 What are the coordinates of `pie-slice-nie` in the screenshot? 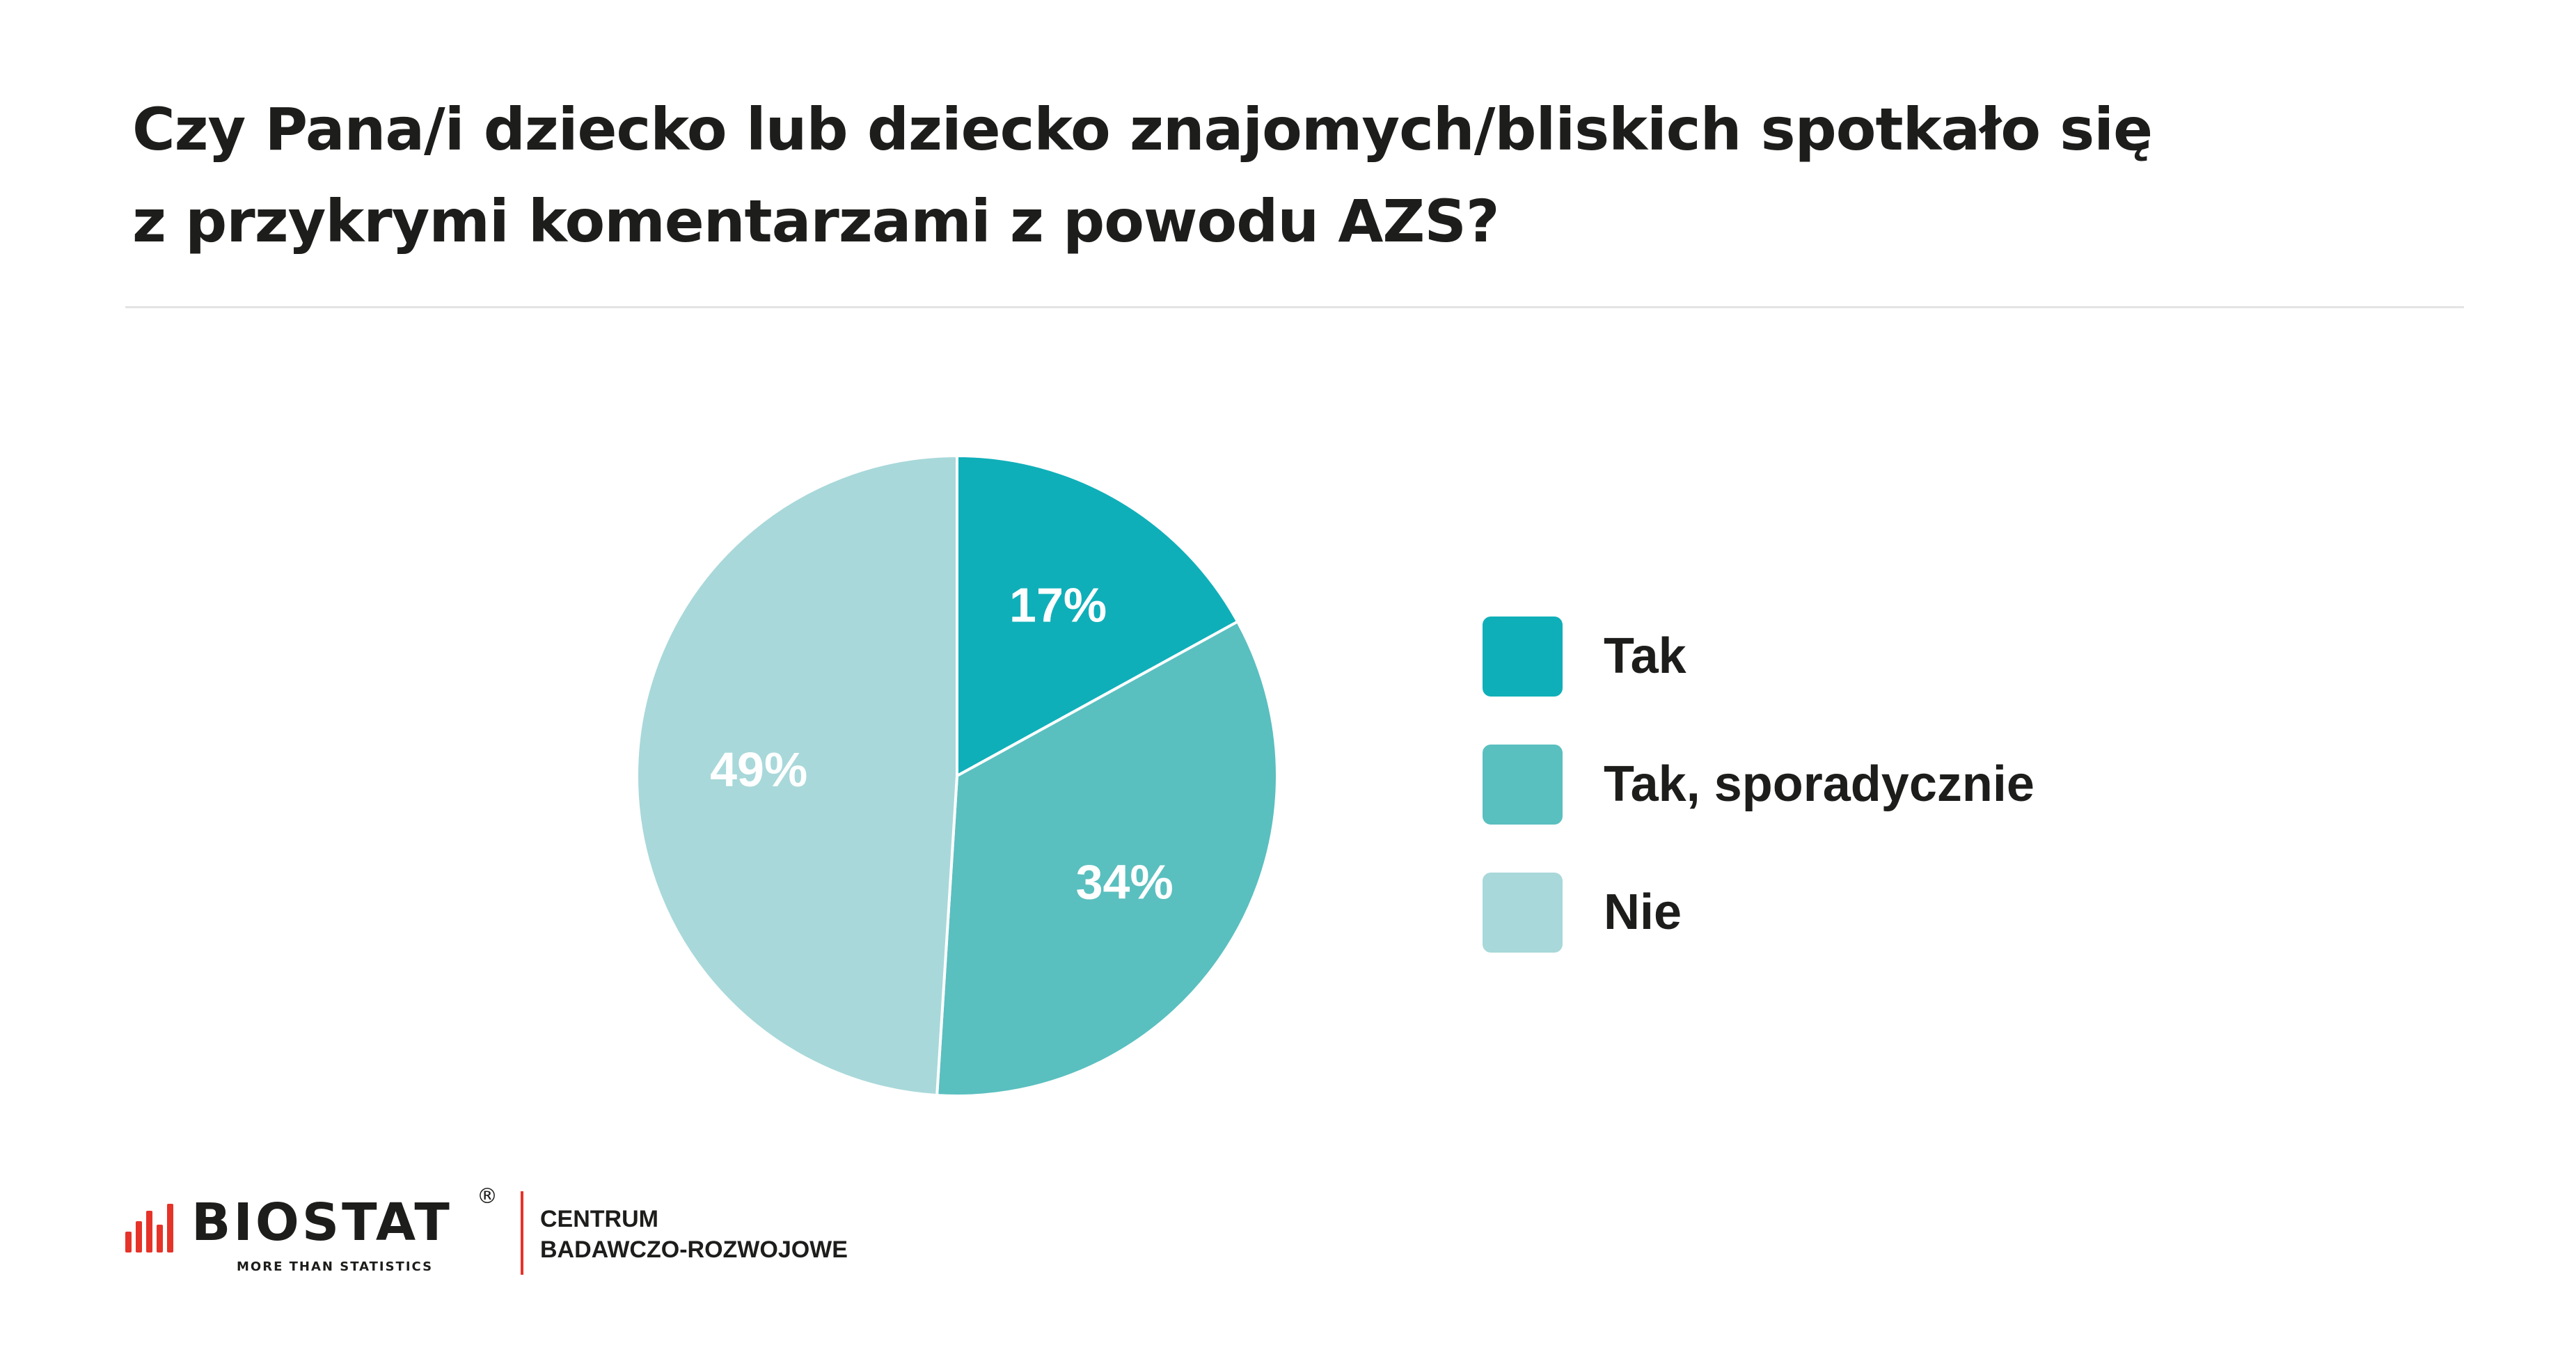 It's located at (796, 775).